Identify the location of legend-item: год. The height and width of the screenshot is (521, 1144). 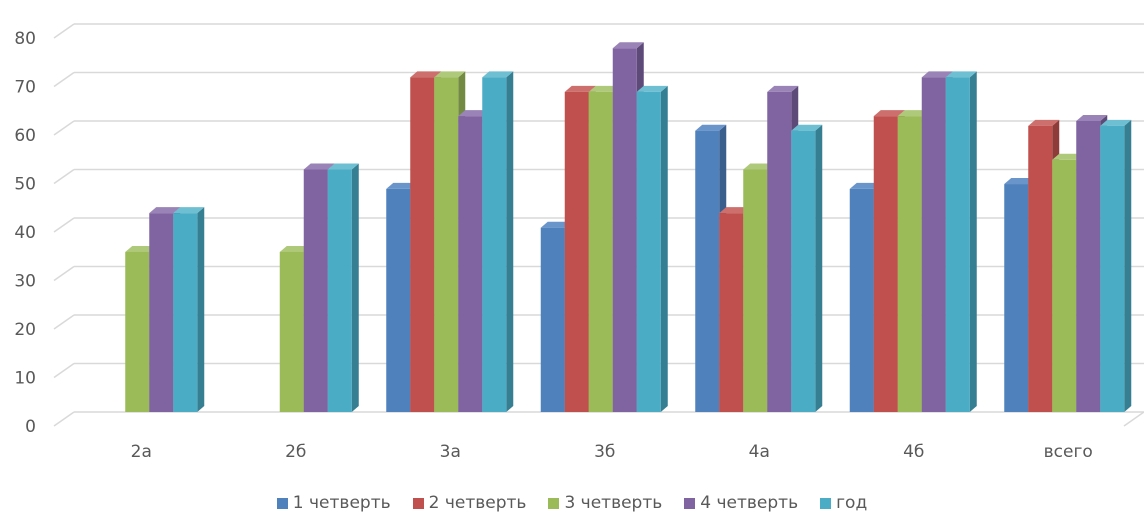
(843, 503).